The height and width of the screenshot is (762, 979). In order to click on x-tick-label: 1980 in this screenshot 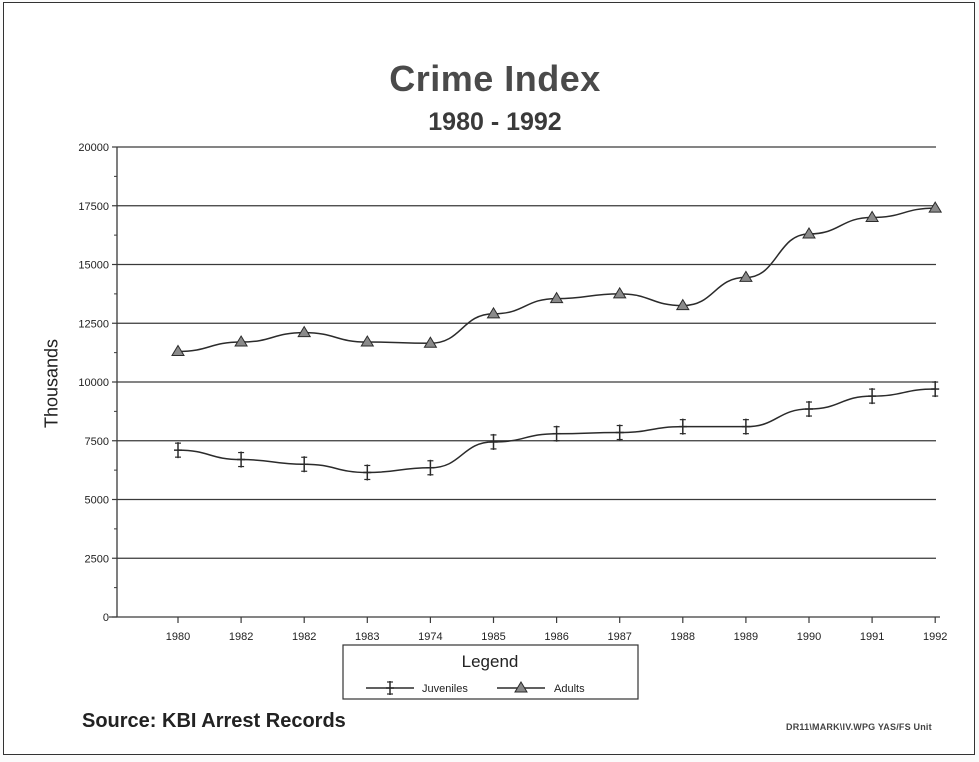, I will do `click(178, 637)`.